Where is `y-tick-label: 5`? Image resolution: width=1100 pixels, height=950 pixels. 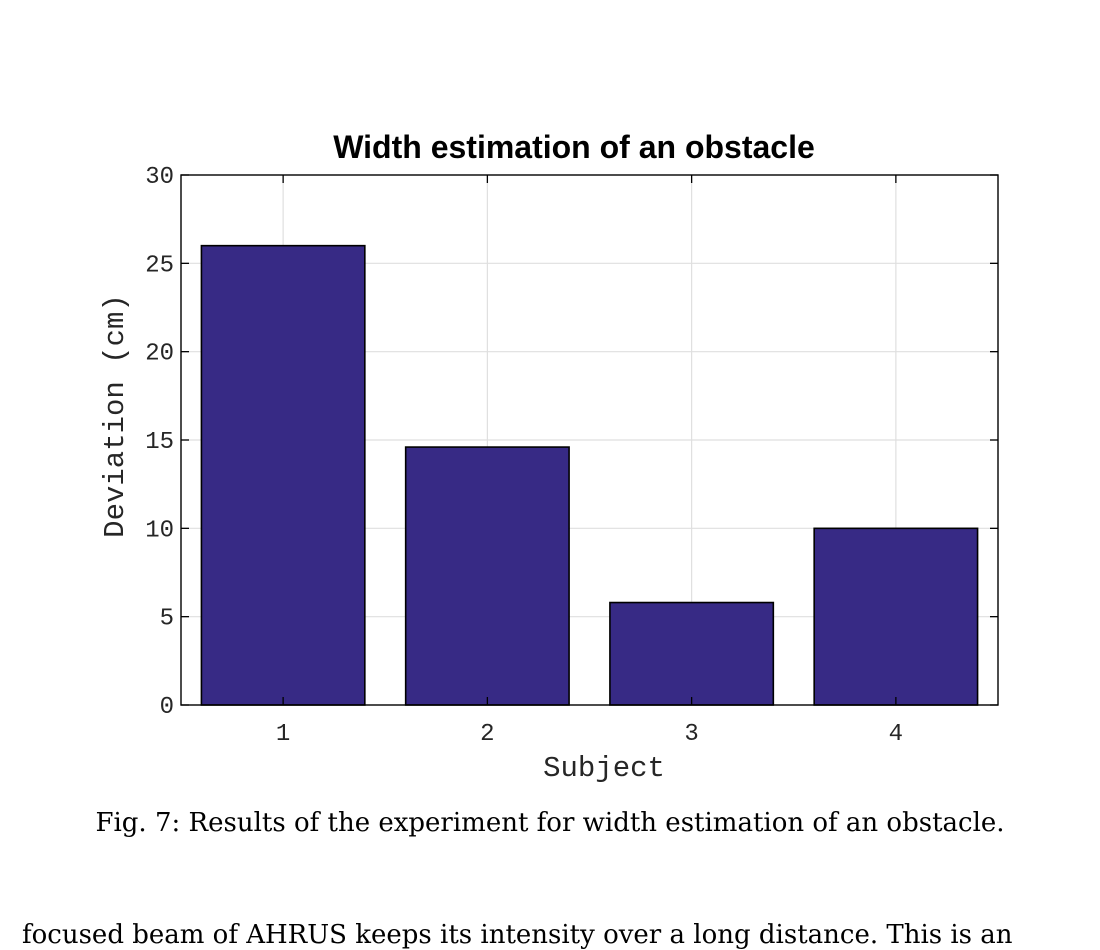 y-tick-label: 5 is located at coordinates (167, 619).